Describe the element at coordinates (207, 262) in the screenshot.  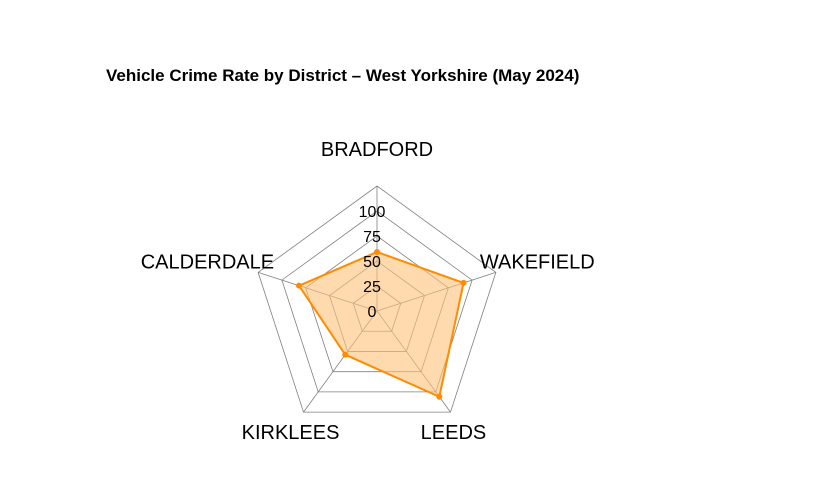
I see `axis-label-calderdale: CALDERDALE` at that location.